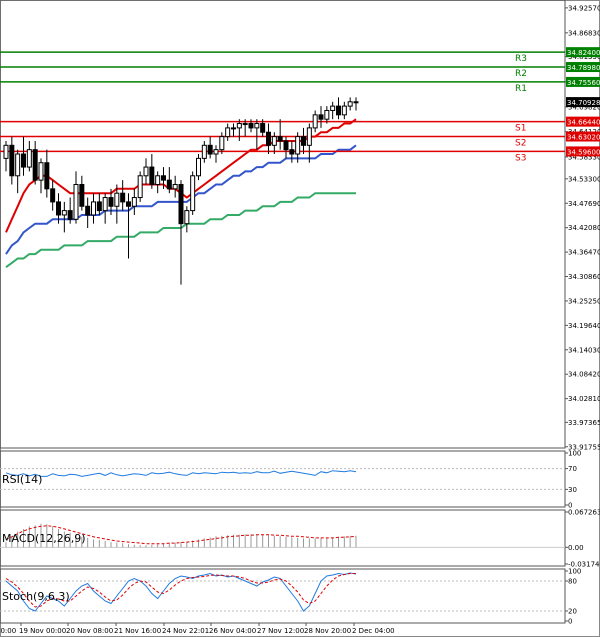  What do you see at coordinates (584, 204) in the screenshot?
I see `price-tick-label: 34.47690` at bounding box center [584, 204].